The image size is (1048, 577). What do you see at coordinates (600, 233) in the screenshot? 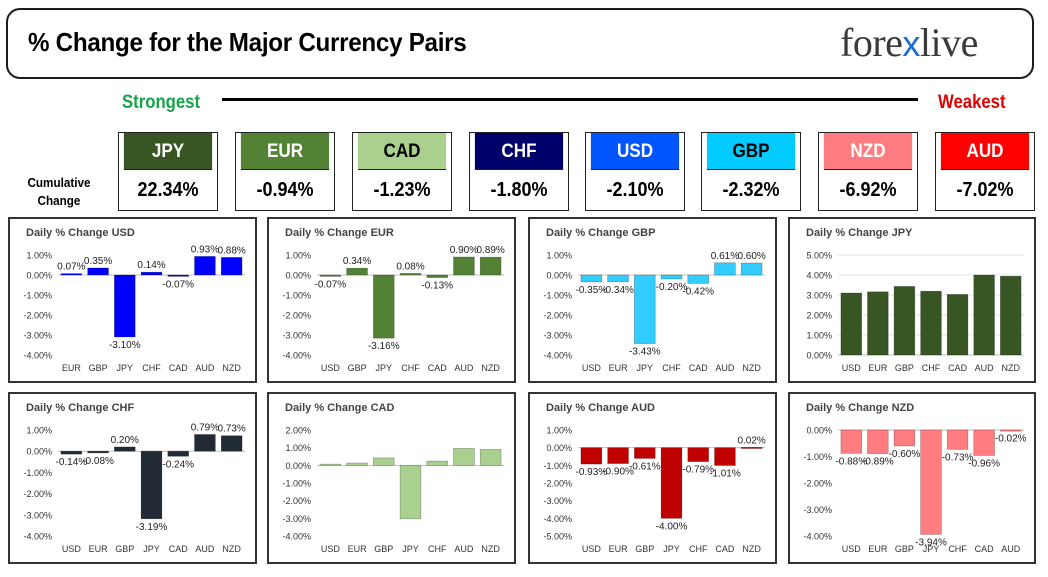
I see `chart-title: Daily % Change GBP` at bounding box center [600, 233].